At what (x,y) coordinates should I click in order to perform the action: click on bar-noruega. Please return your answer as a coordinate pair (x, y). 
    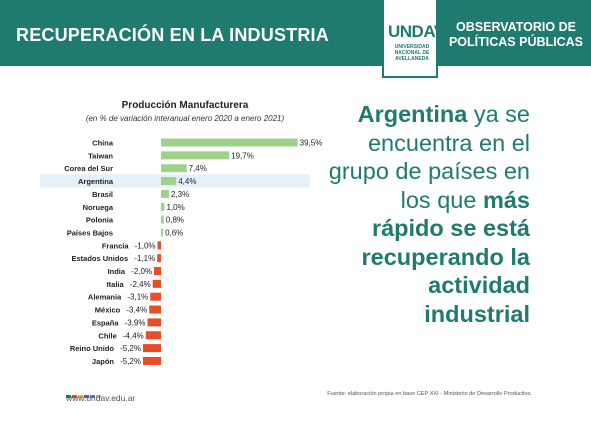
    Looking at the image, I should click on (163, 206).